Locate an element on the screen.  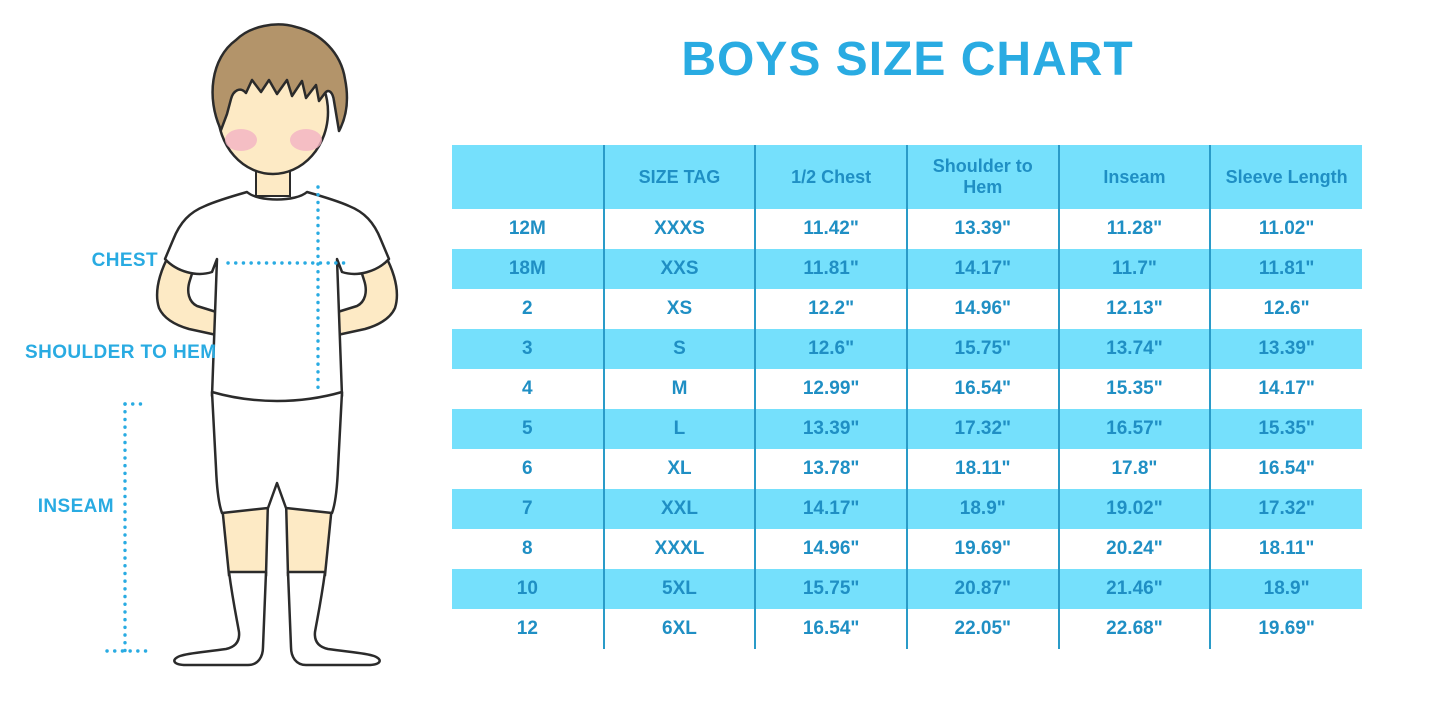
table-row: 6 XL 13.78" 18.11" 17.8" 16.54" is located at coordinates (907, 469).